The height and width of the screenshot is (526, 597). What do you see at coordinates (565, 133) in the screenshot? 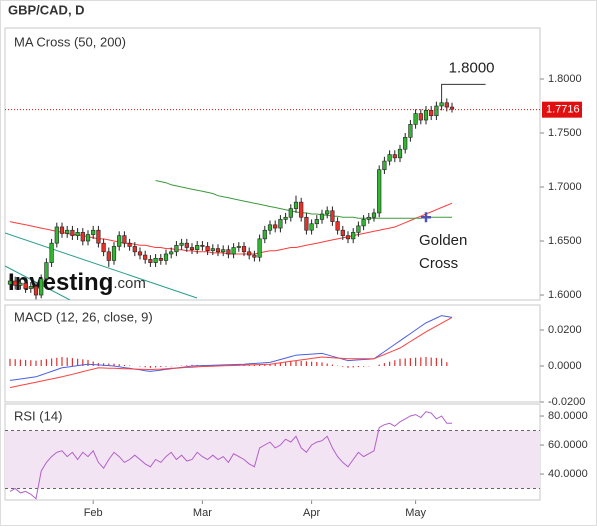
I see `y-tick-label: 1.7500` at bounding box center [565, 133].